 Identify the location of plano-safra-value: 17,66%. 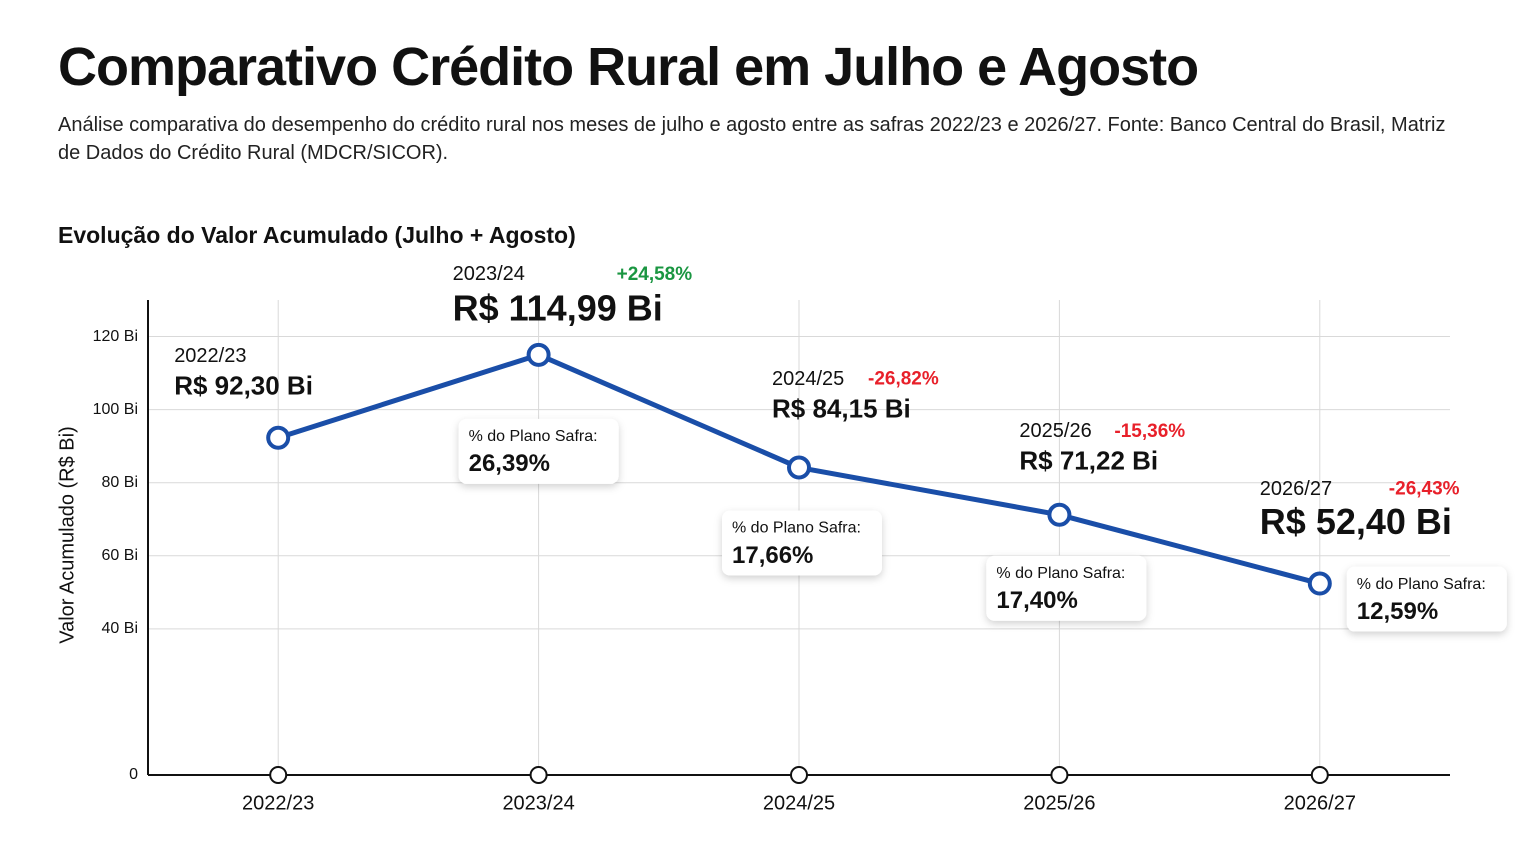
(772, 555).